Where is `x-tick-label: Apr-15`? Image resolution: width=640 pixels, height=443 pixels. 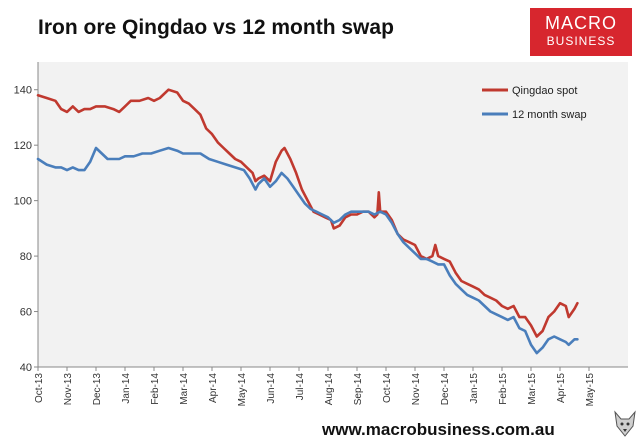 x-tick-label: Apr-15 is located at coordinates (561, 388).